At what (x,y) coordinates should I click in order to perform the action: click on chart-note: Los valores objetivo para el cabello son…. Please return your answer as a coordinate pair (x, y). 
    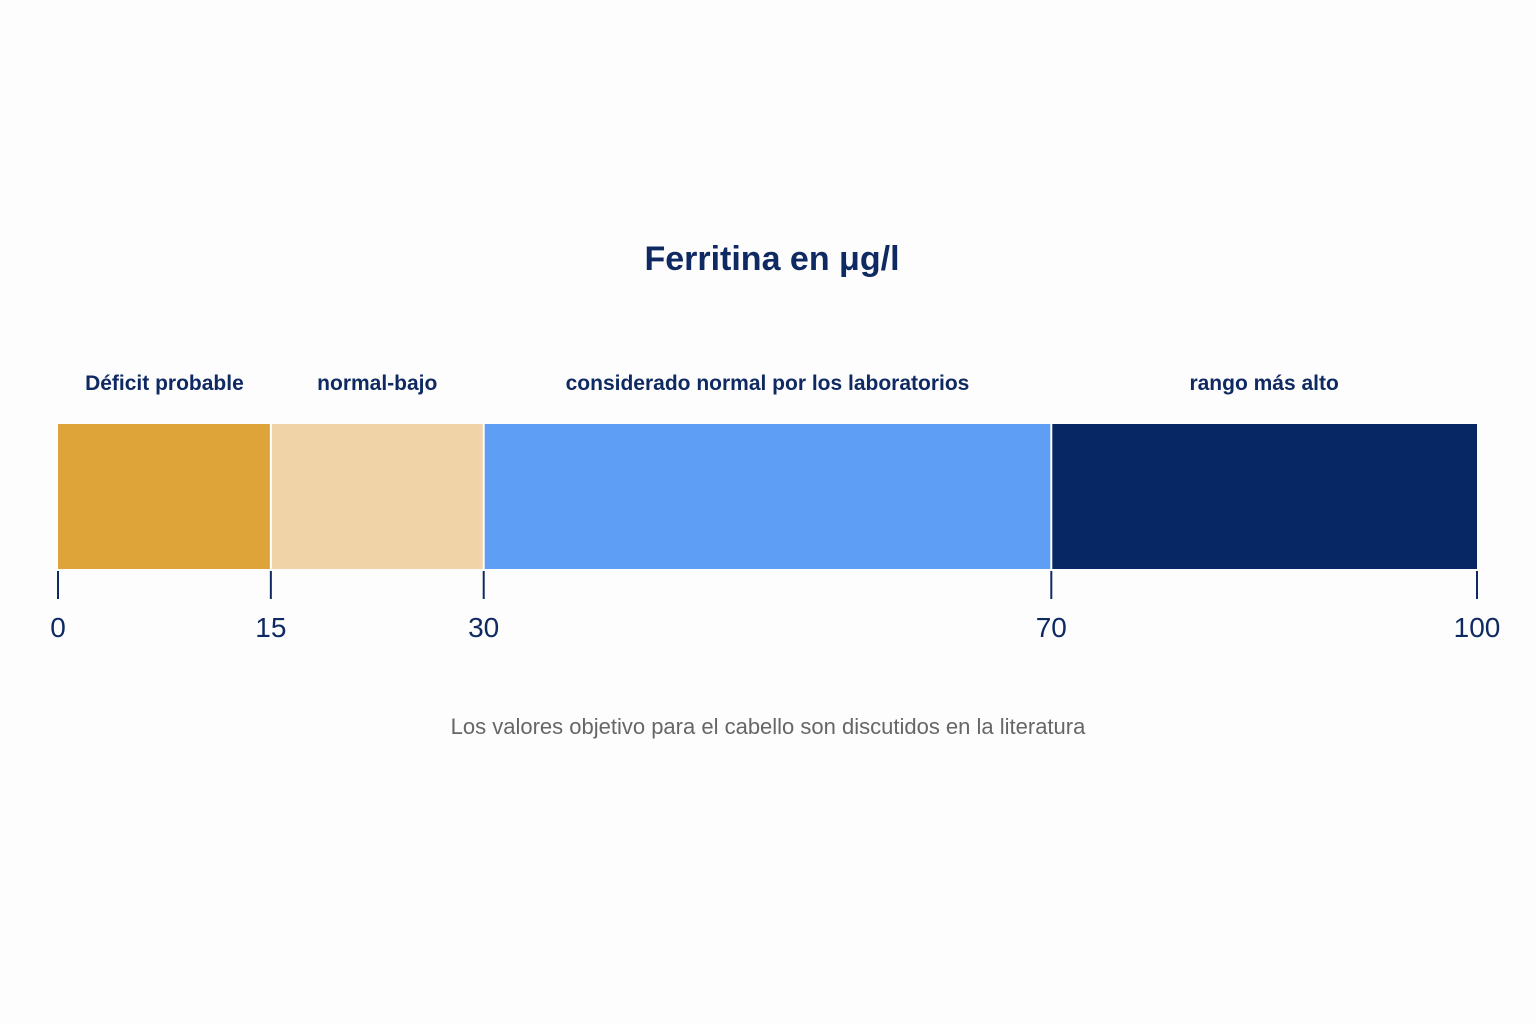
    Looking at the image, I should click on (768, 726).